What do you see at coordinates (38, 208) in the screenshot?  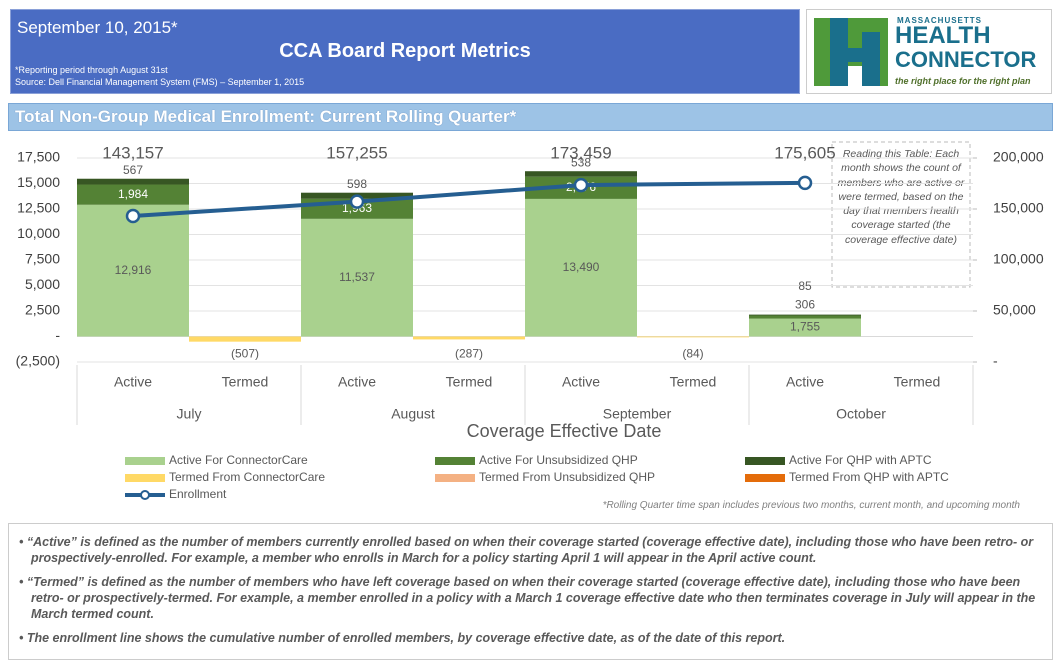 I see `y-tick-label: 12,500` at bounding box center [38, 208].